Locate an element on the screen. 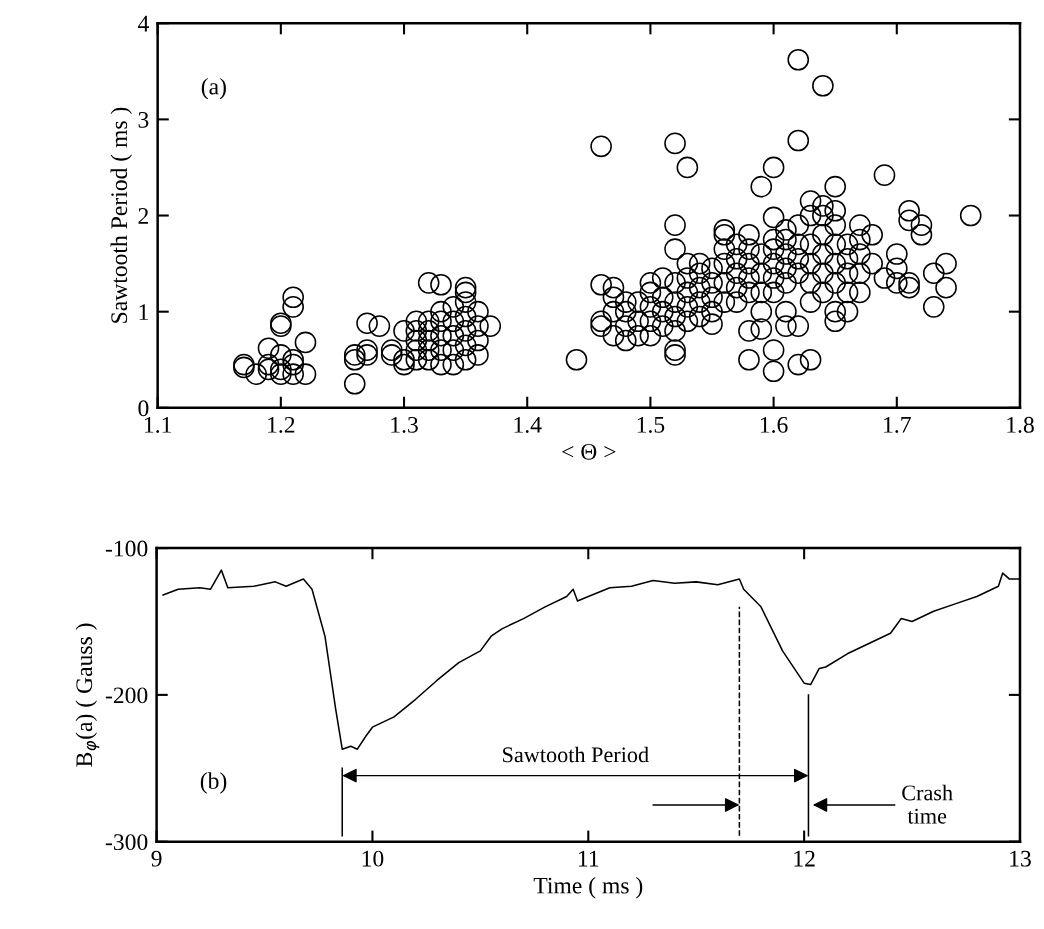 This screenshot has height=929, width=1044. x-tick-label: 1.6 is located at coordinates (774, 424).